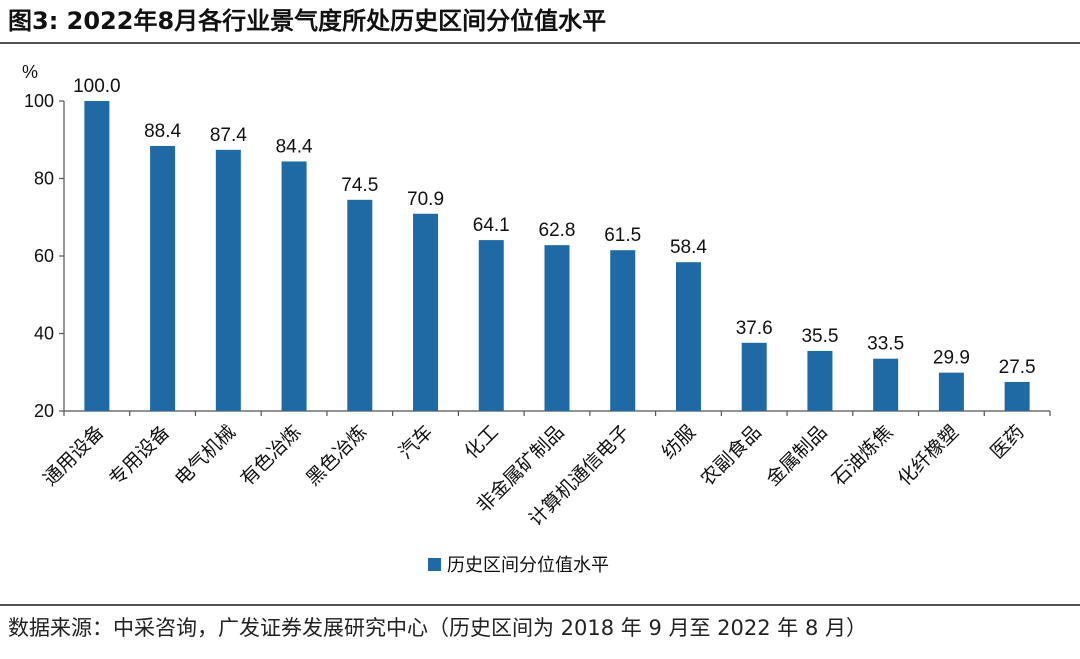  Describe the element at coordinates (294, 146) in the screenshot. I see `data-label: 84.4` at that location.